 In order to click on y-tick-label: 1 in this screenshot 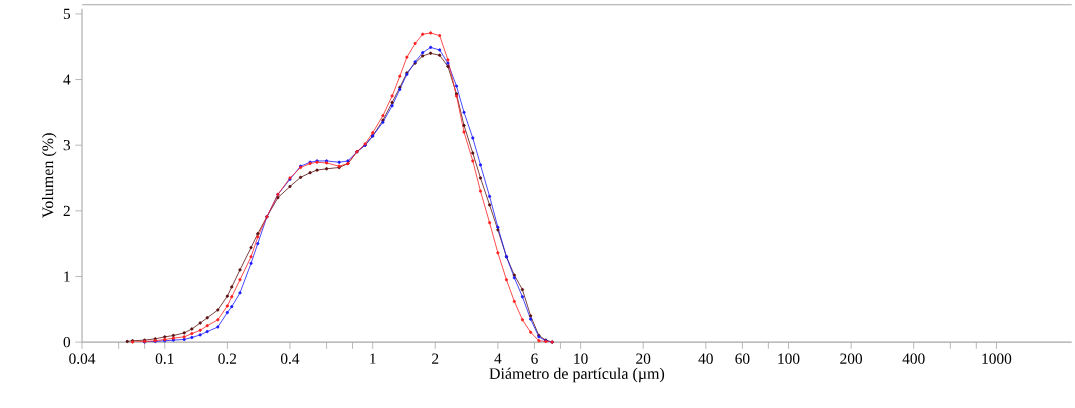, I will do `click(67, 276)`.